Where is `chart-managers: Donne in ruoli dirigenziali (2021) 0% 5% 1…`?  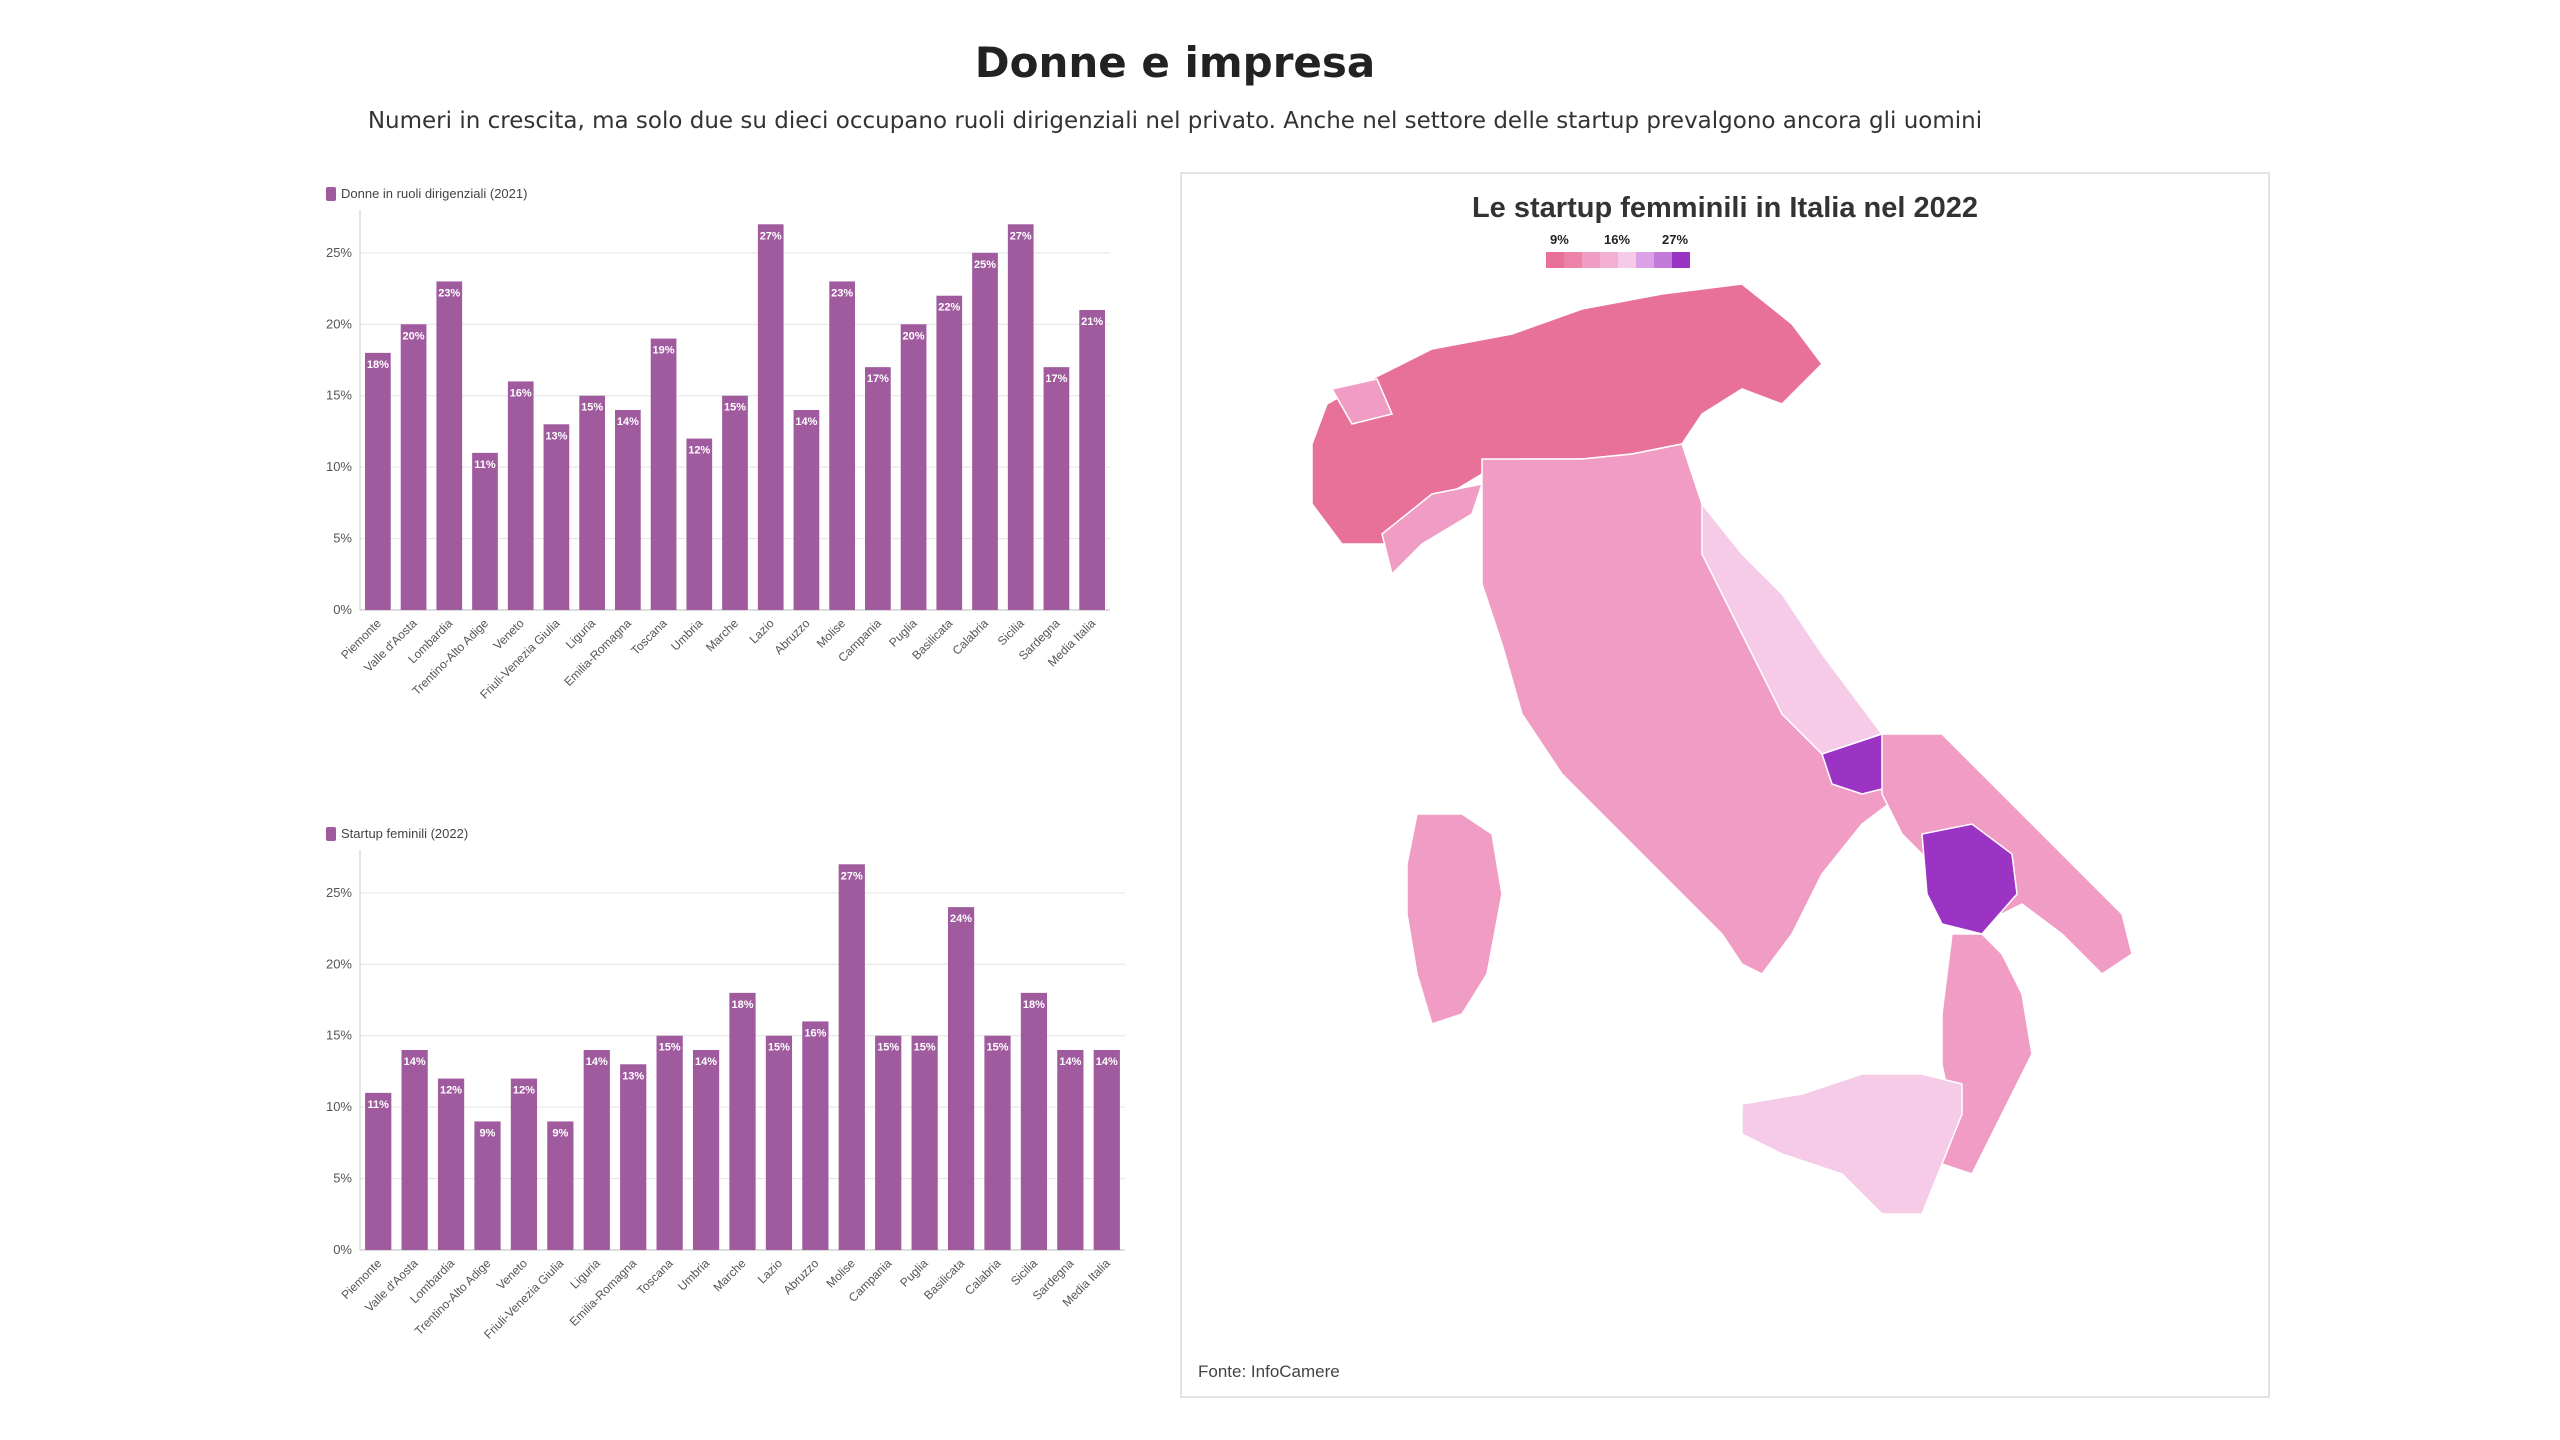
chart-managers: Donne in ruoli dirigenziali (2021) 0% 5% 1… is located at coordinates (720, 480).